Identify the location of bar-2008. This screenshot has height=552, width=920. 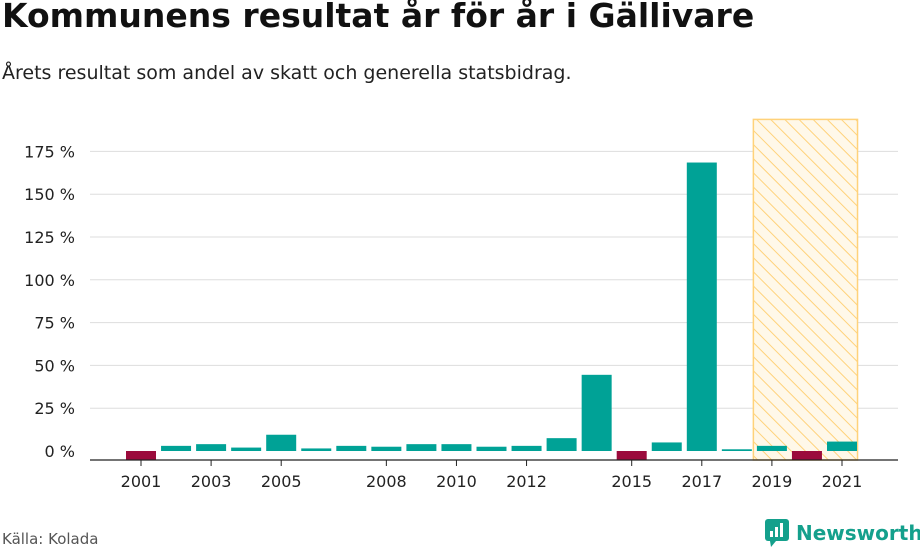
(386, 448).